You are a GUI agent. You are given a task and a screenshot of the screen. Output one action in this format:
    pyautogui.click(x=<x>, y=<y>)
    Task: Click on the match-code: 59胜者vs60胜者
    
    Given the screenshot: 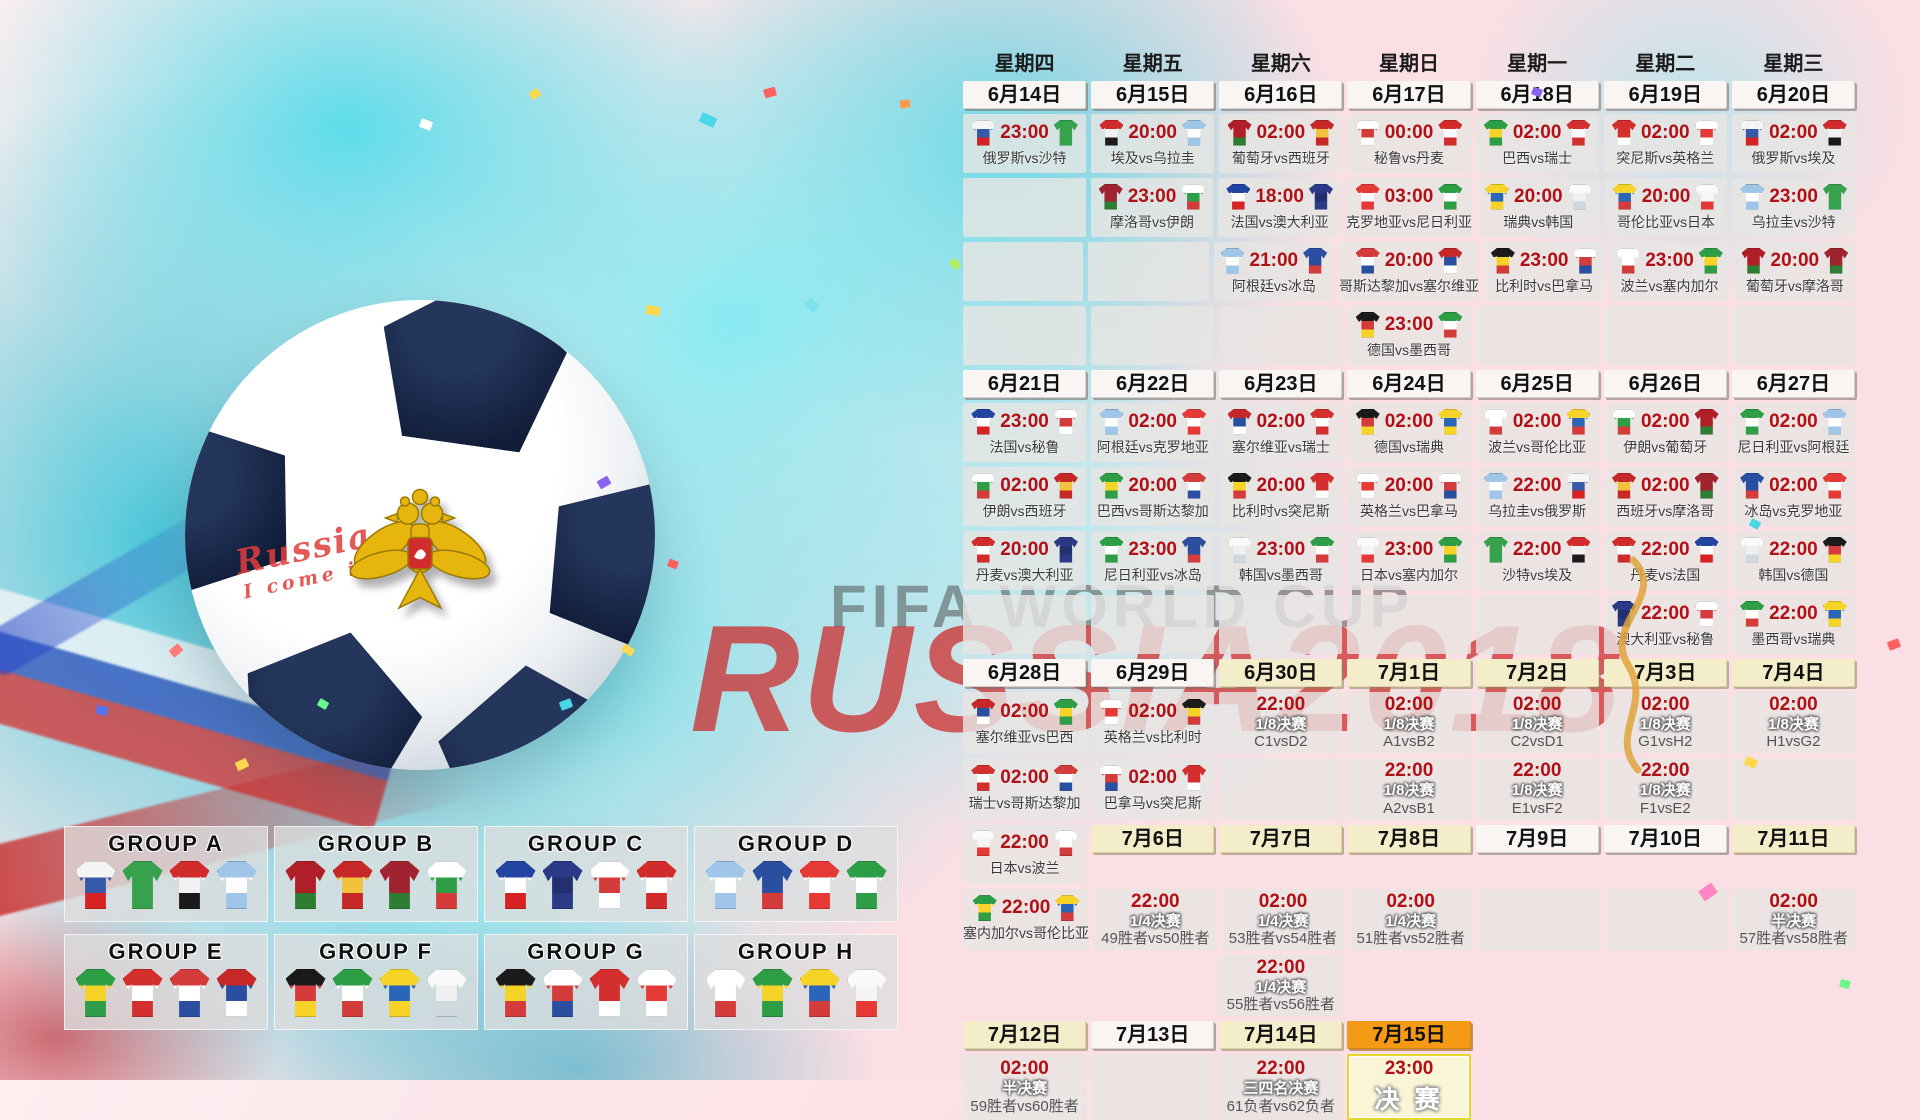 What is the action you would take?
    pyautogui.click(x=1024, y=1106)
    